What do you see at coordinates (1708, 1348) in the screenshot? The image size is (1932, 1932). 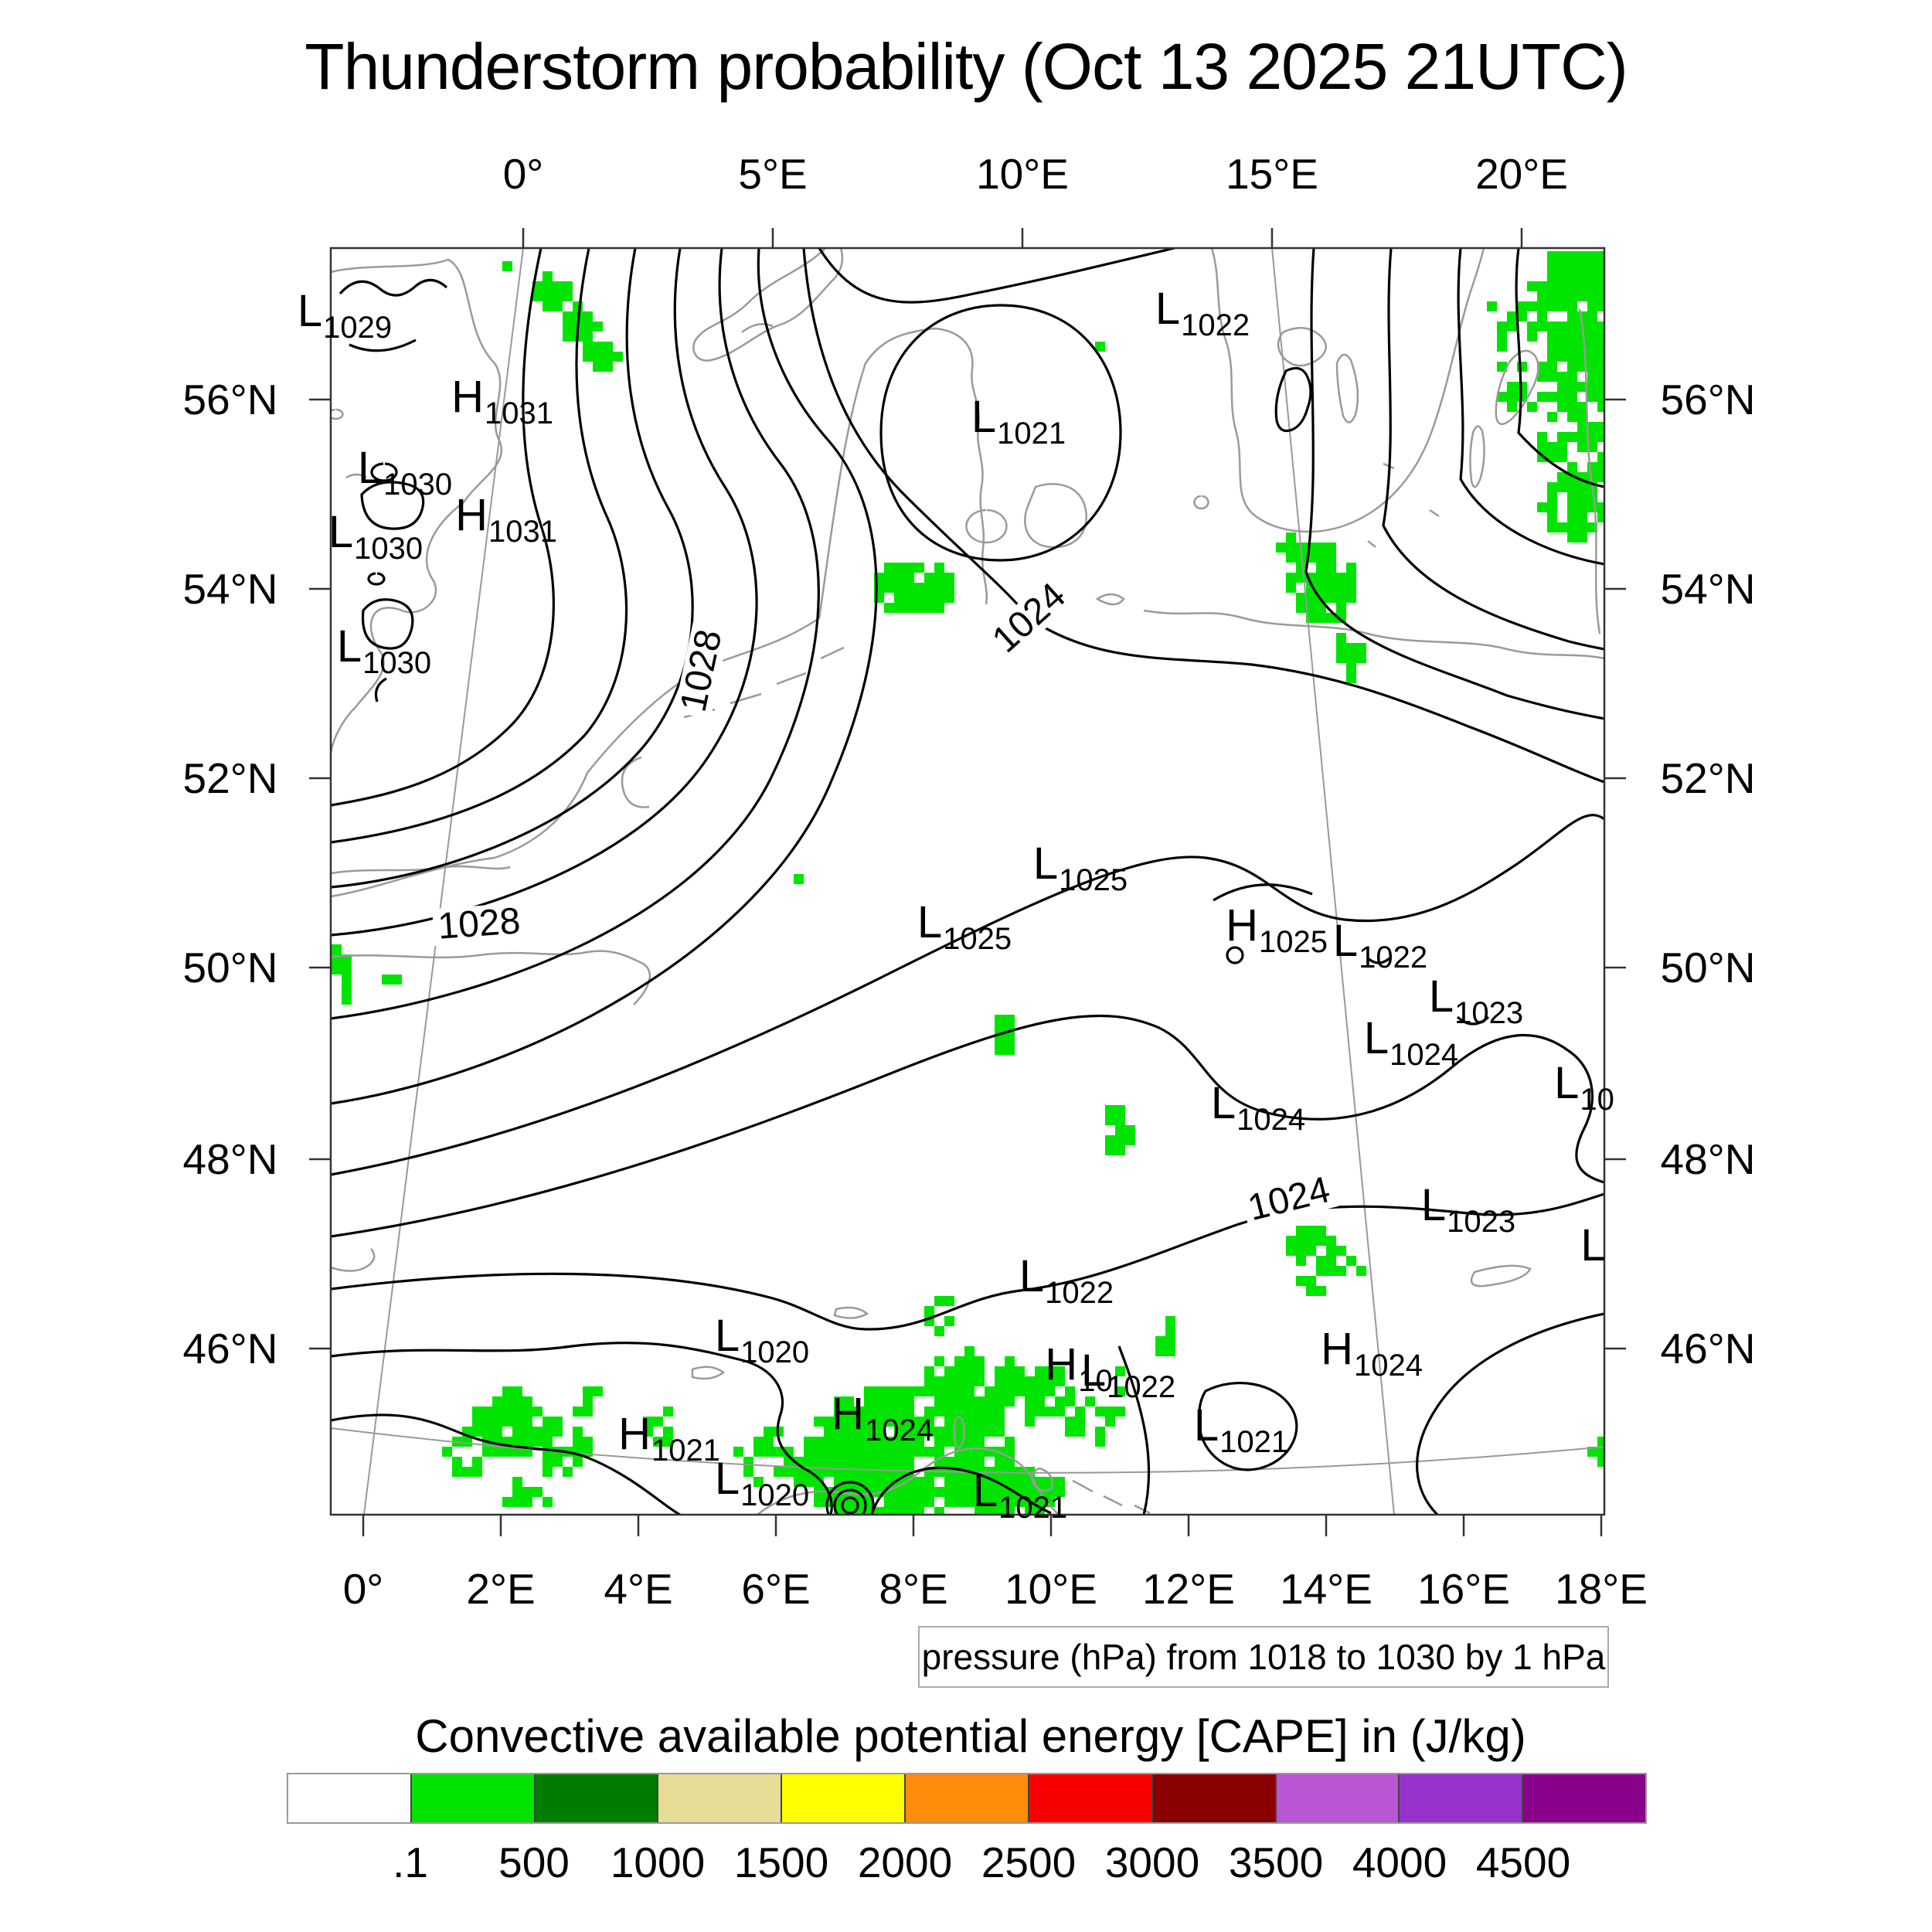 I see `right-axis-label: 46°N` at bounding box center [1708, 1348].